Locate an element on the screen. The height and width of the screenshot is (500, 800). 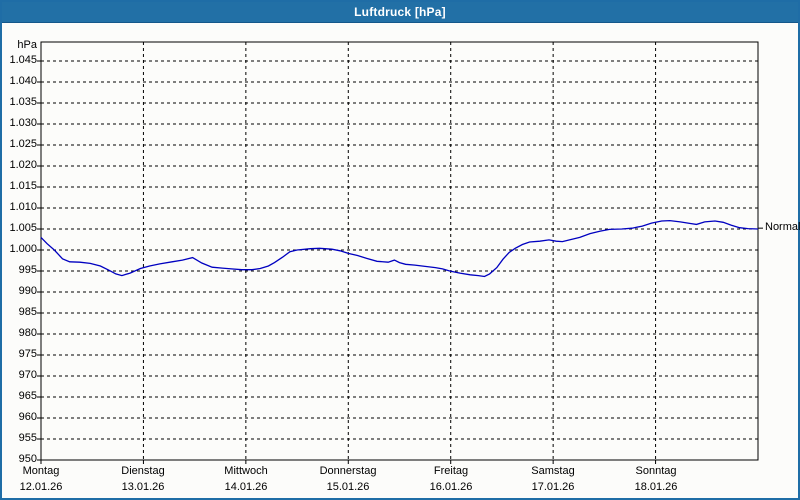
pressure-series-line is located at coordinates (399, 248).